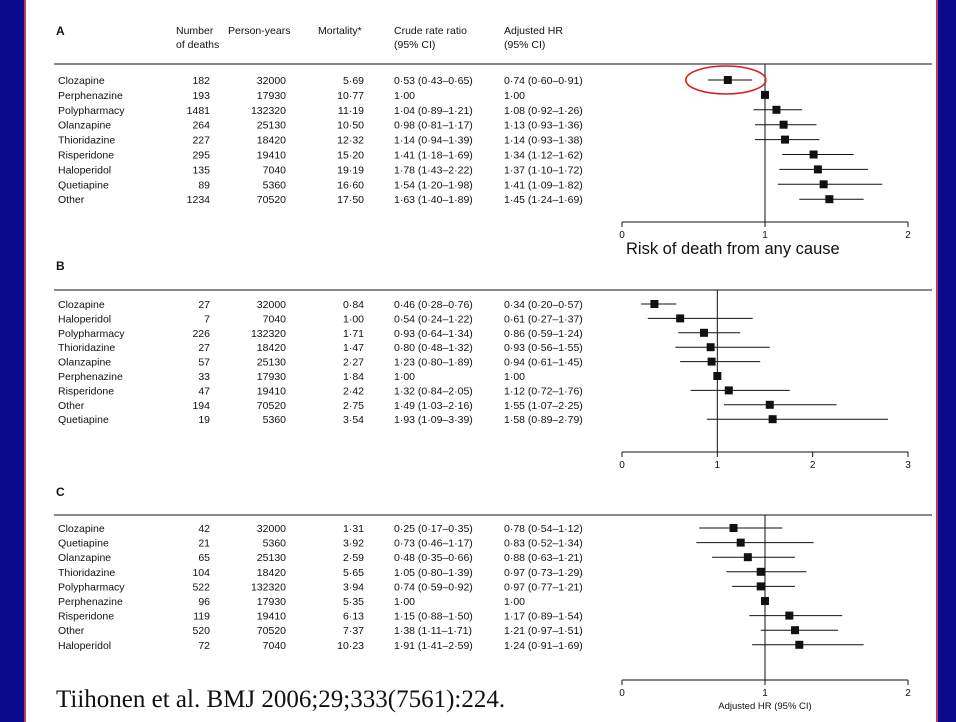  Describe the element at coordinates (543, 587) in the screenshot. I see `row-adjusted-hr: 0·97 (0·77–1·21)` at that location.